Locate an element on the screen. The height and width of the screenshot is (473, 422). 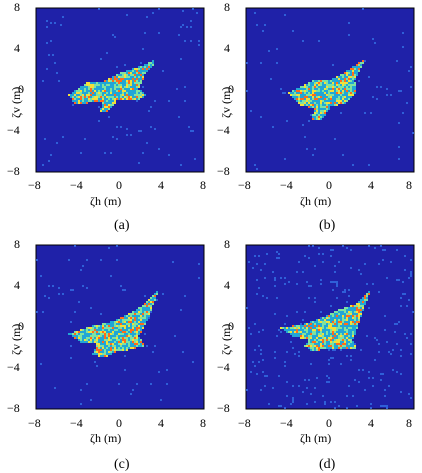
y-tick-c-1: 4 is located at coordinates (17, 285).